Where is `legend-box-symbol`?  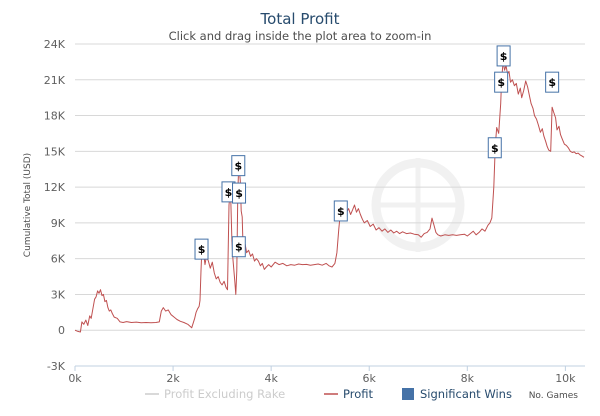 legend-box-symbol is located at coordinates (408, 394).